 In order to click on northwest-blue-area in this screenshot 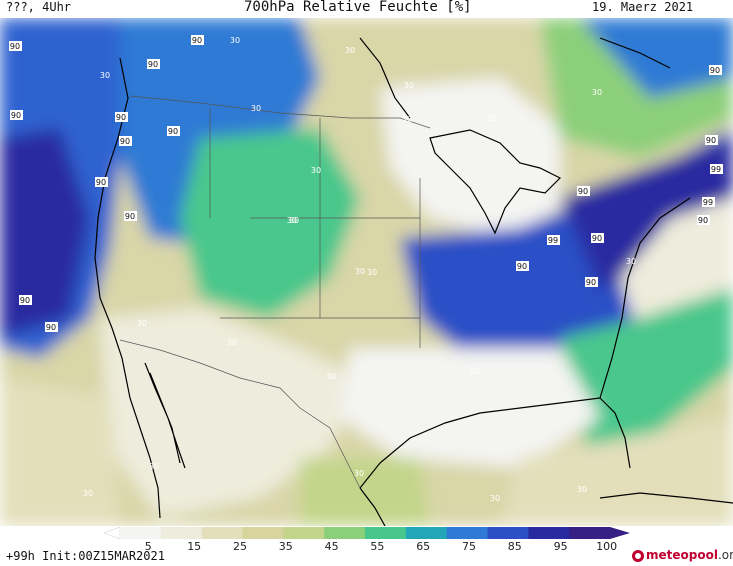, I will do `click(220, 133)`.